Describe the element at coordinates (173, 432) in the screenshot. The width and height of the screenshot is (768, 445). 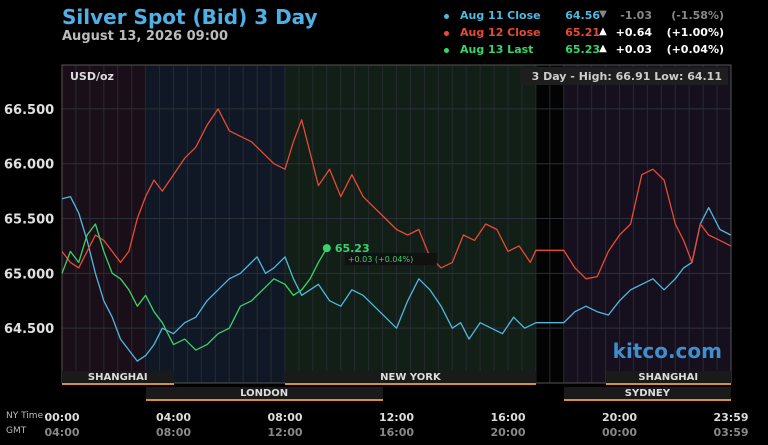
I see `gmt-tick-label: 08:00` at that location.